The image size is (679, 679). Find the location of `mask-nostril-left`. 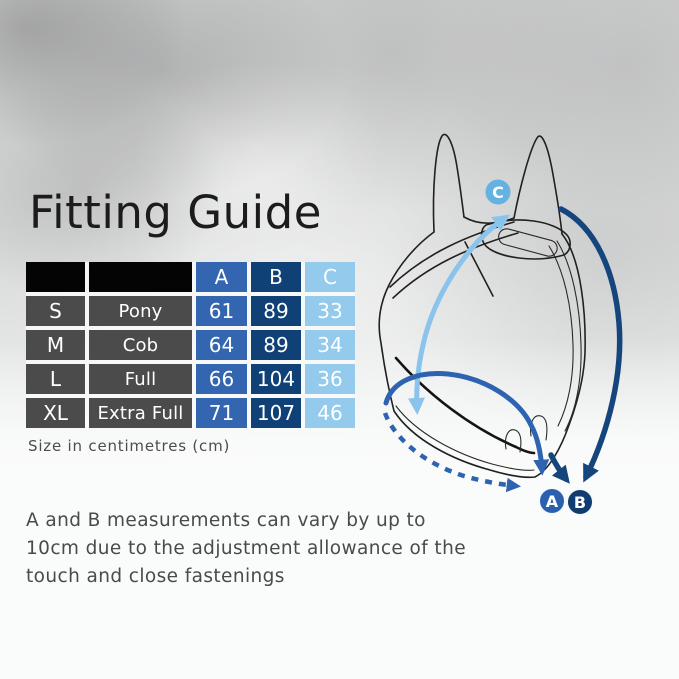

mask-nostril-left is located at coordinates (513, 441).